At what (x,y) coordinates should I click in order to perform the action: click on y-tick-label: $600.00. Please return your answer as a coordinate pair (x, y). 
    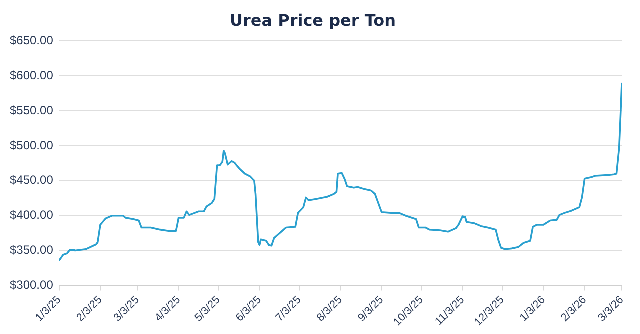
    Looking at the image, I should click on (32, 75).